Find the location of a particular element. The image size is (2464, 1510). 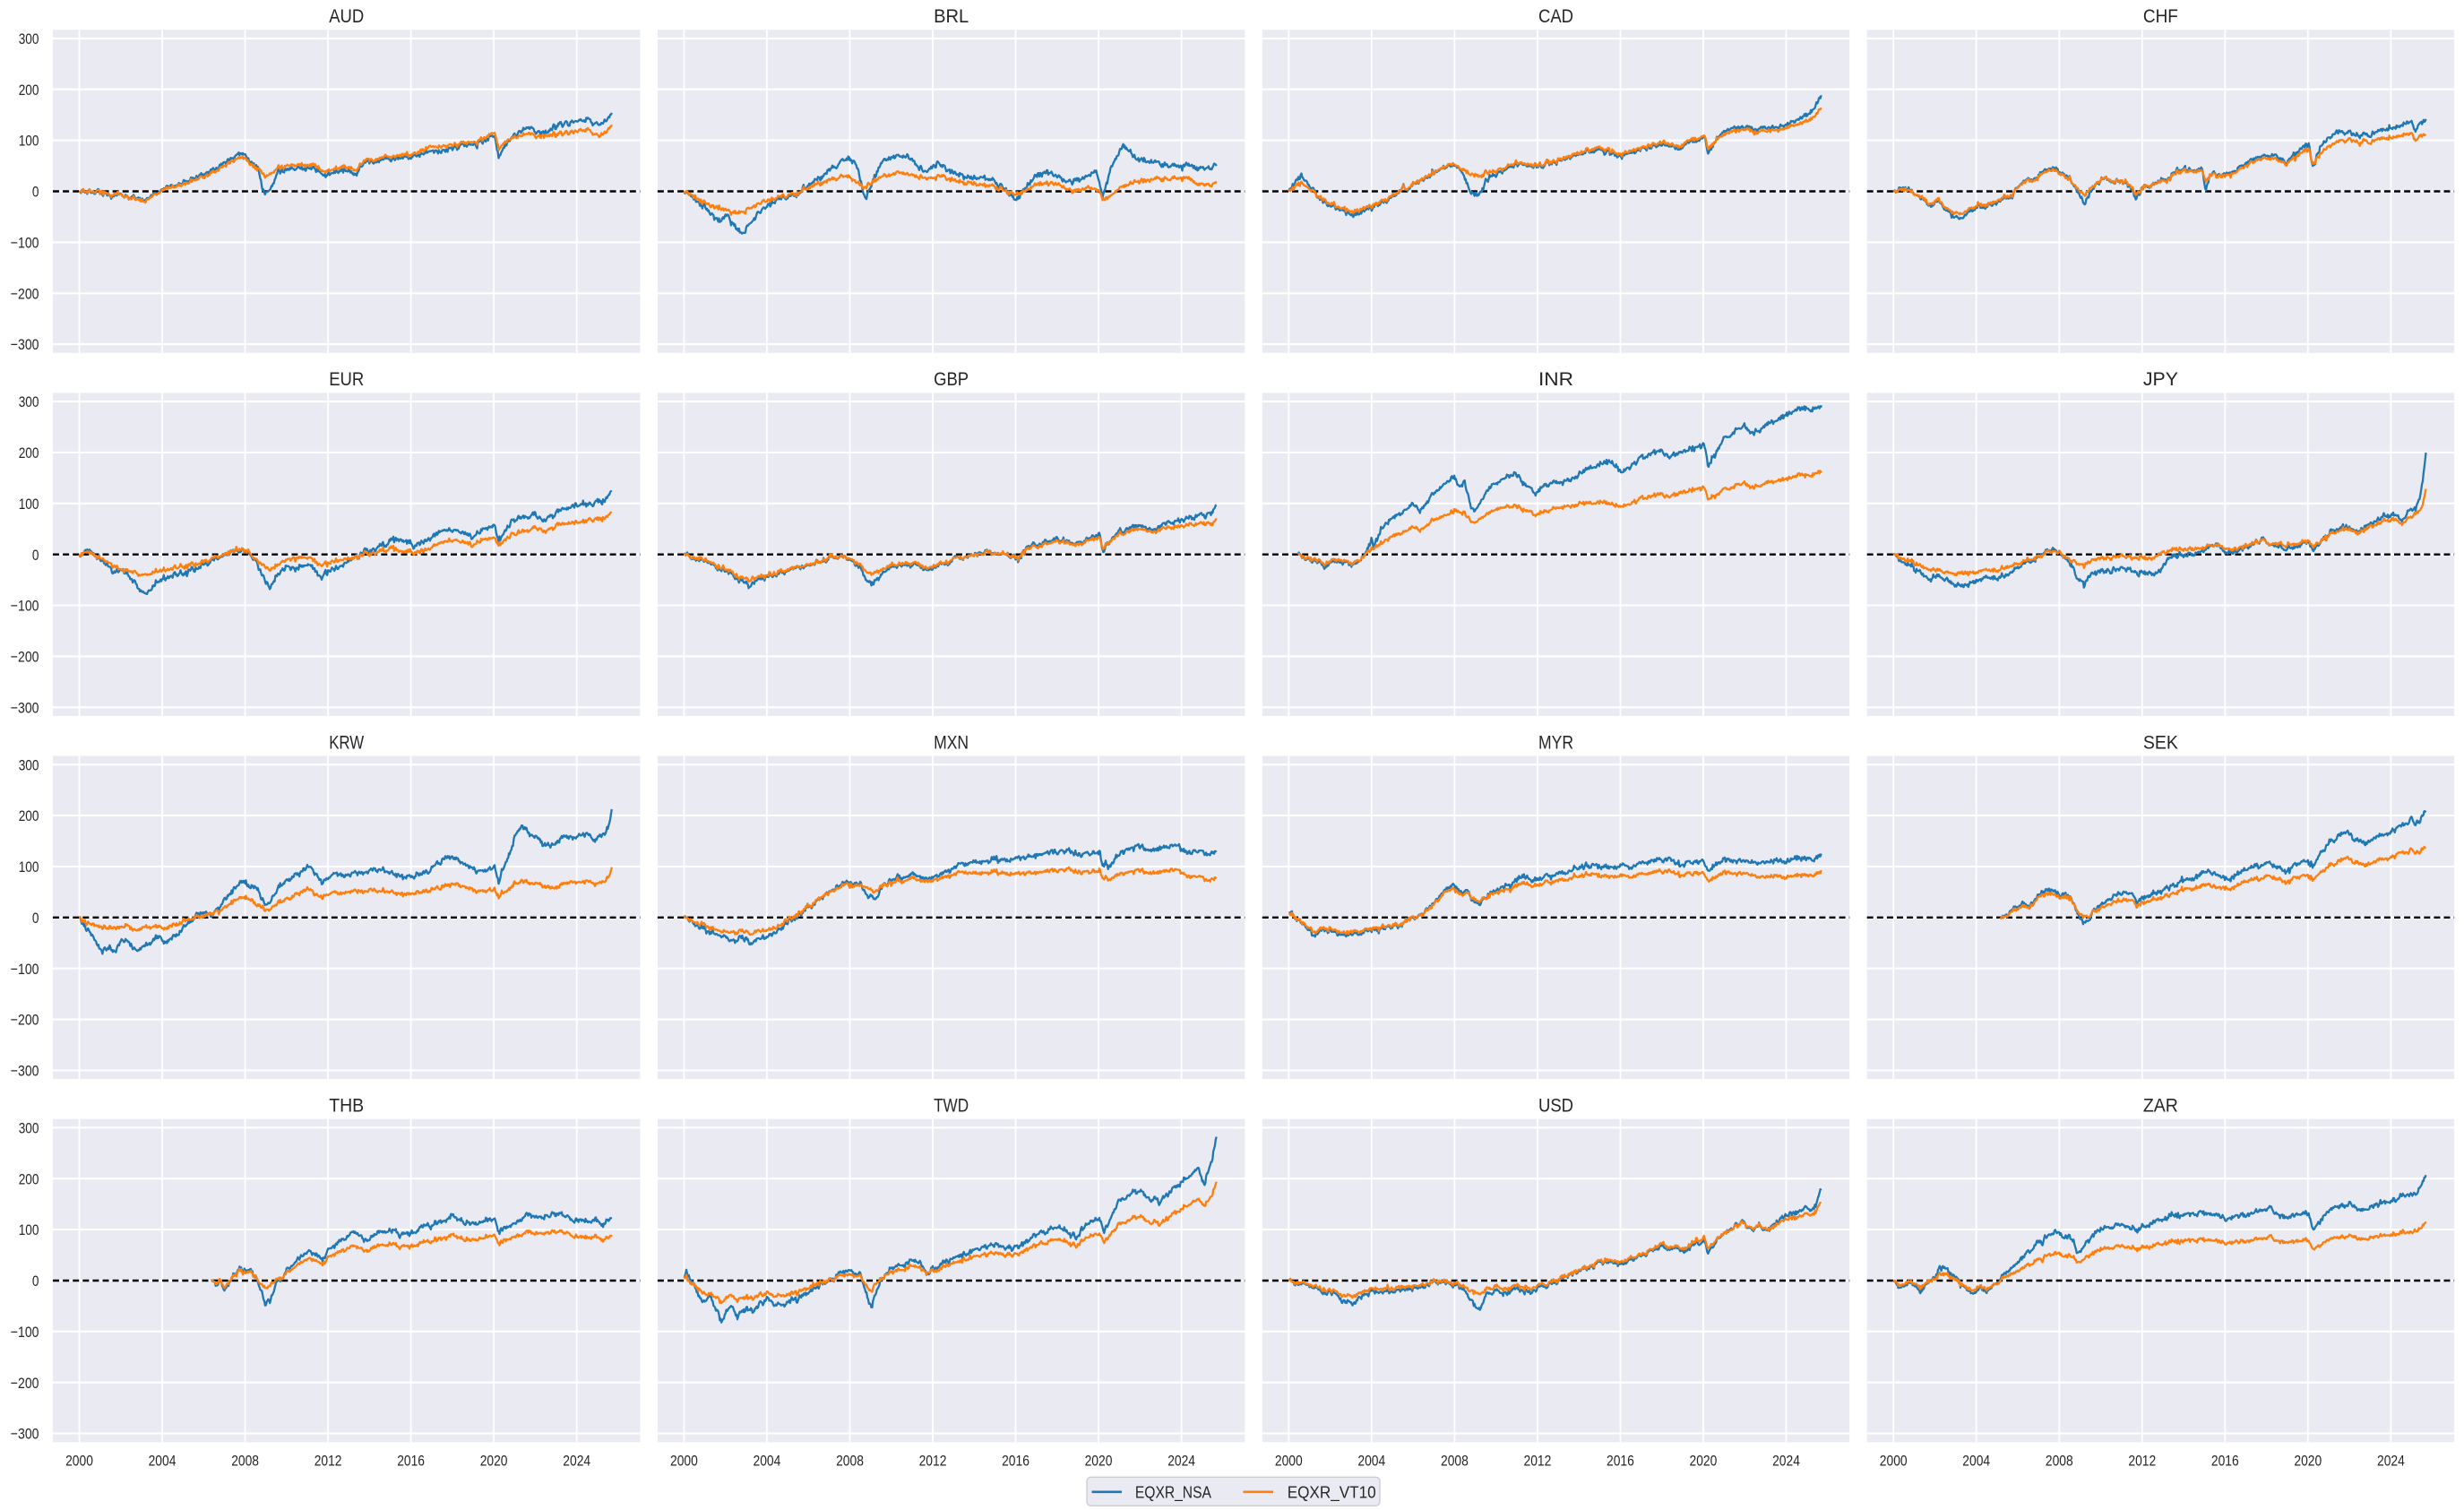

svg-text: TWD is located at coordinates (951, 1106).